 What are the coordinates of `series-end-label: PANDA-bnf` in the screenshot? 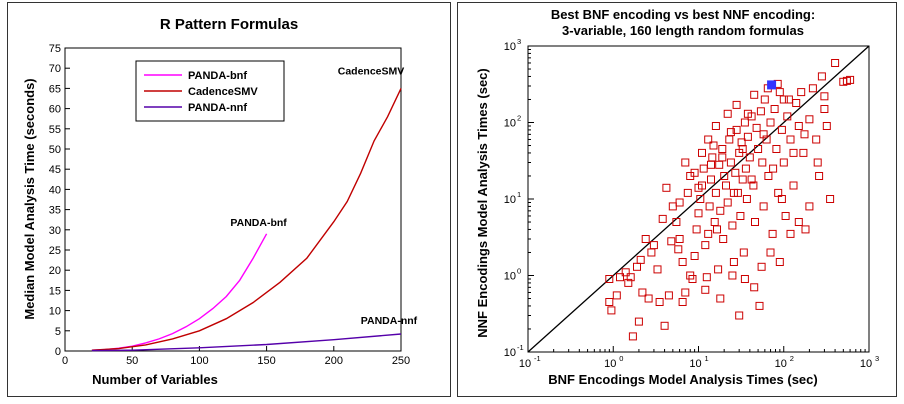 It's located at (258, 223).